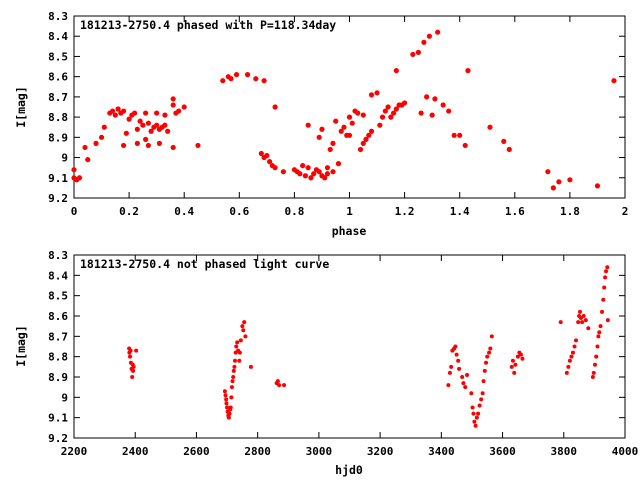 This screenshot has height=480, width=640. I want to click on y-tick-label: 9, so click(64, 397).